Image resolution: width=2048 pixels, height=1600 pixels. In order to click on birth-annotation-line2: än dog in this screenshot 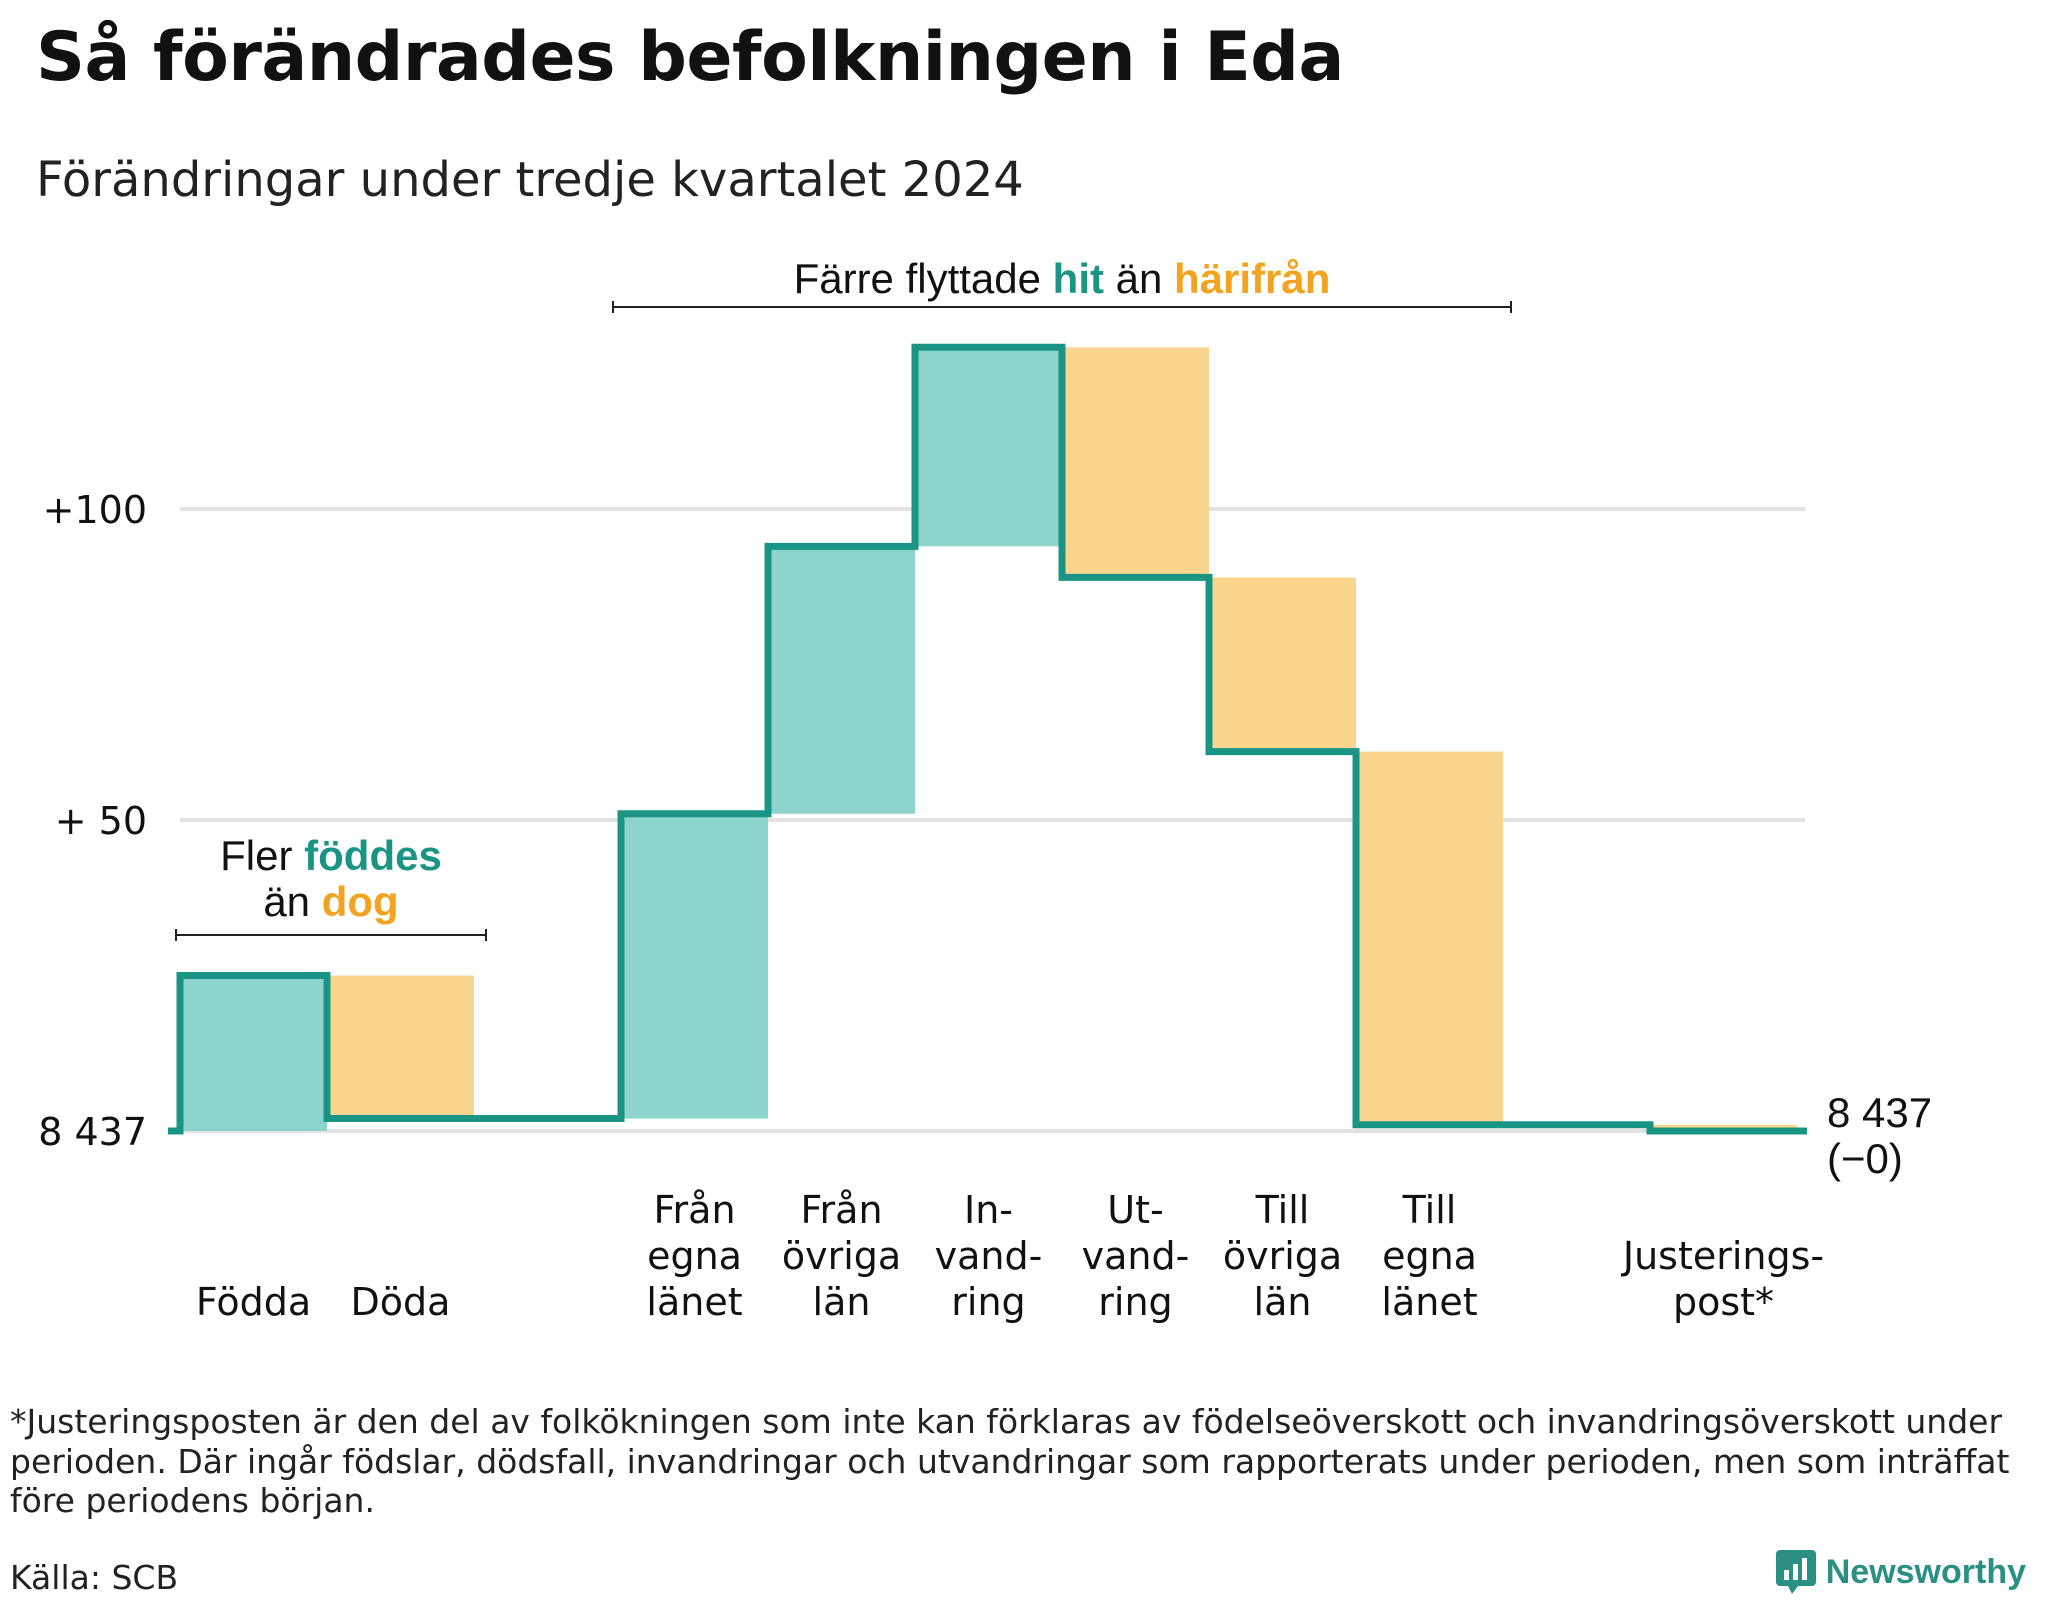, I will do `click(330, 901)`.